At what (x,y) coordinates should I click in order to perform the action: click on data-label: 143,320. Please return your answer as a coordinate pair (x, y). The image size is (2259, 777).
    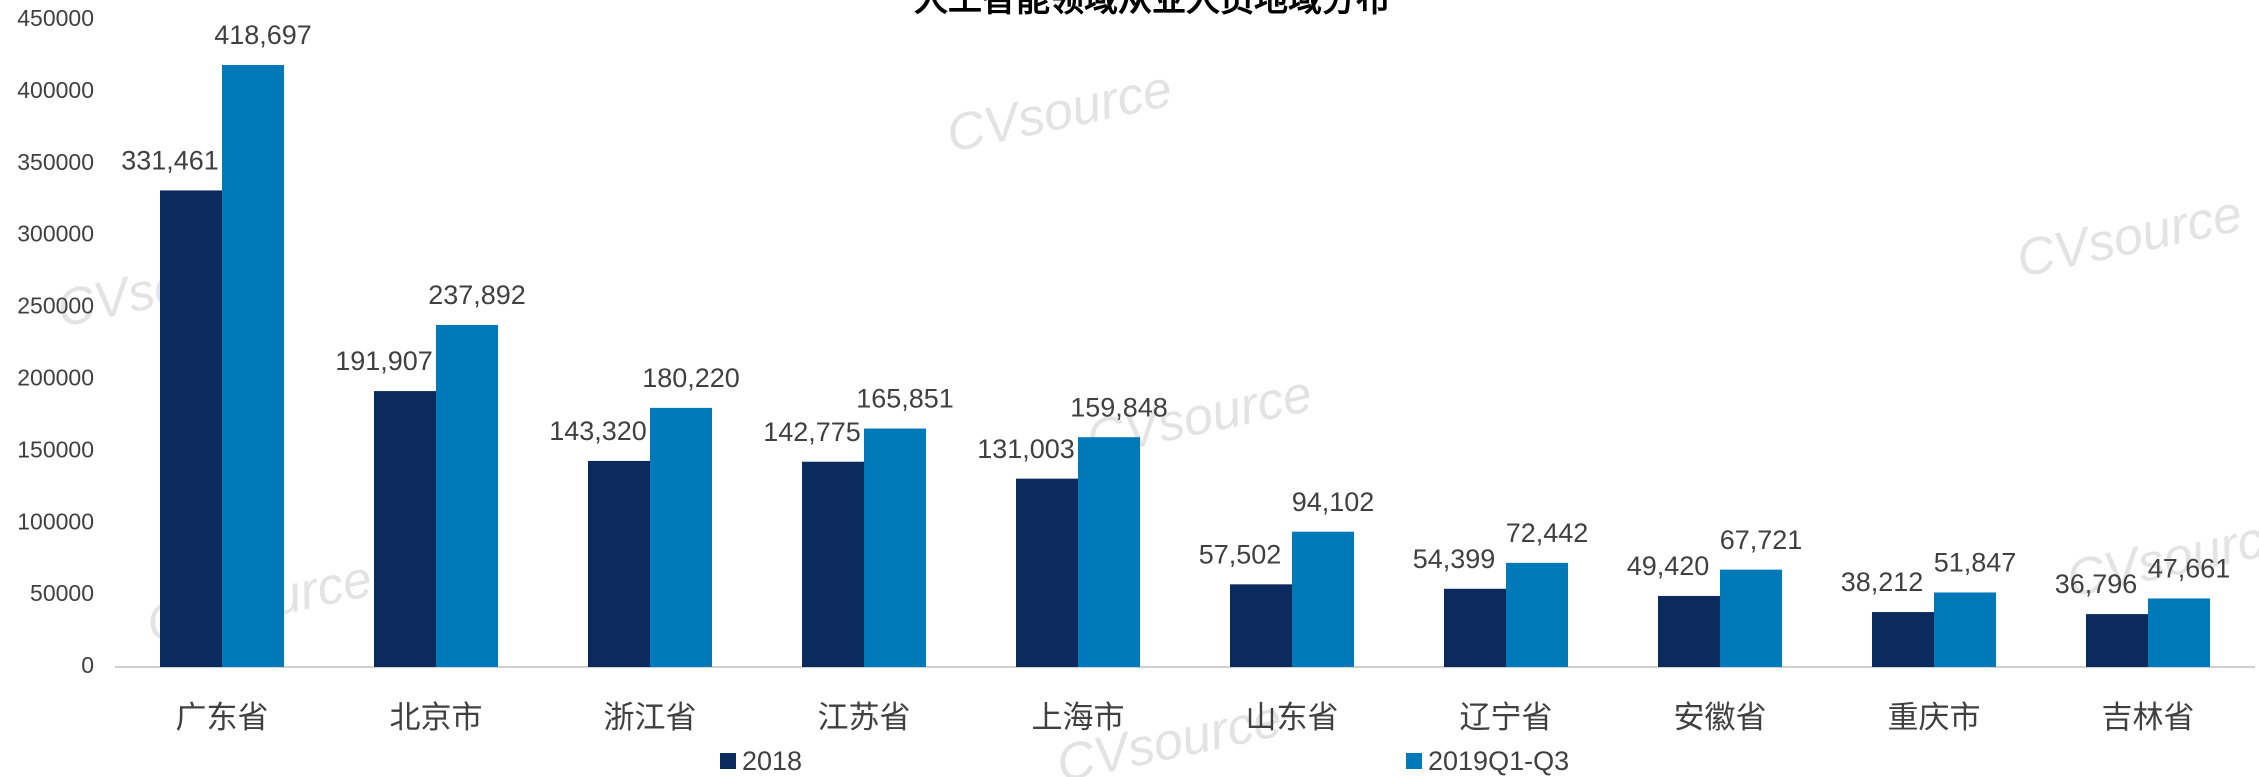
    Looking at the image, I should click on (598, 431).